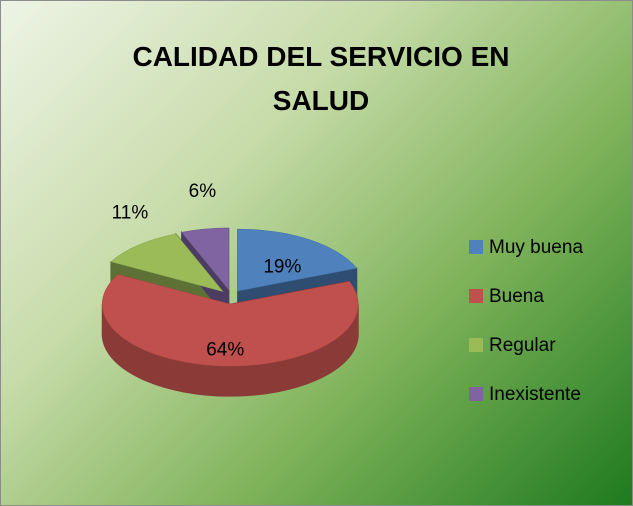 The image size is (633, 506). Describe the element at coordinates (282, 266) in the screenshot. I see `data-label: 19%` at that location.